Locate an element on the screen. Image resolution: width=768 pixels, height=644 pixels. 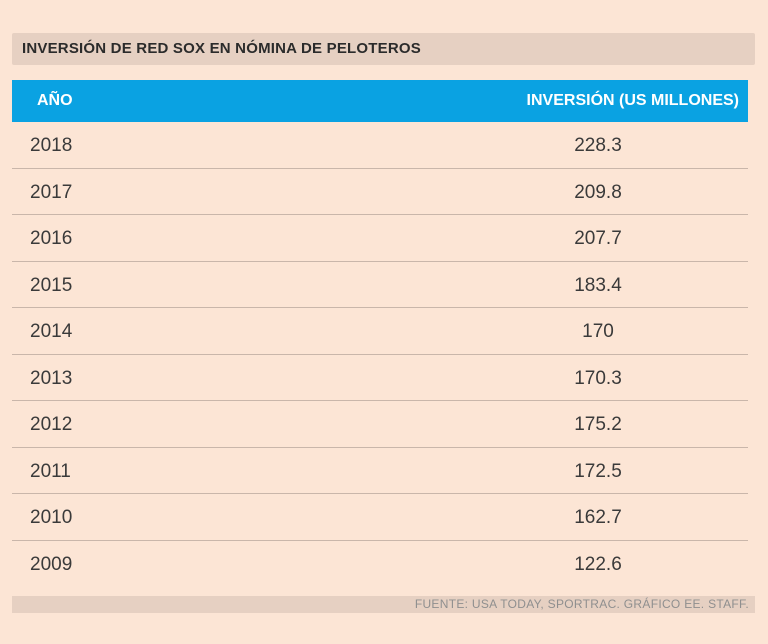
table-header: AÑO INVERSIÓN (US MILLONES) is located at coordinates (380, 101).